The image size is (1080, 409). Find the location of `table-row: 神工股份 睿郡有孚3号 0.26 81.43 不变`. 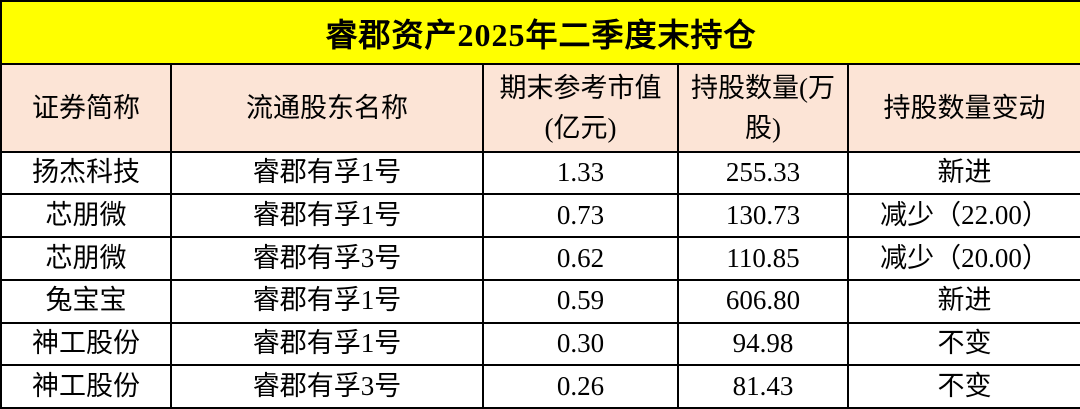

table-row: 神工股份 睿郡有孚3号 0.26 81.43 不变 is located at coordinates (540, 386).